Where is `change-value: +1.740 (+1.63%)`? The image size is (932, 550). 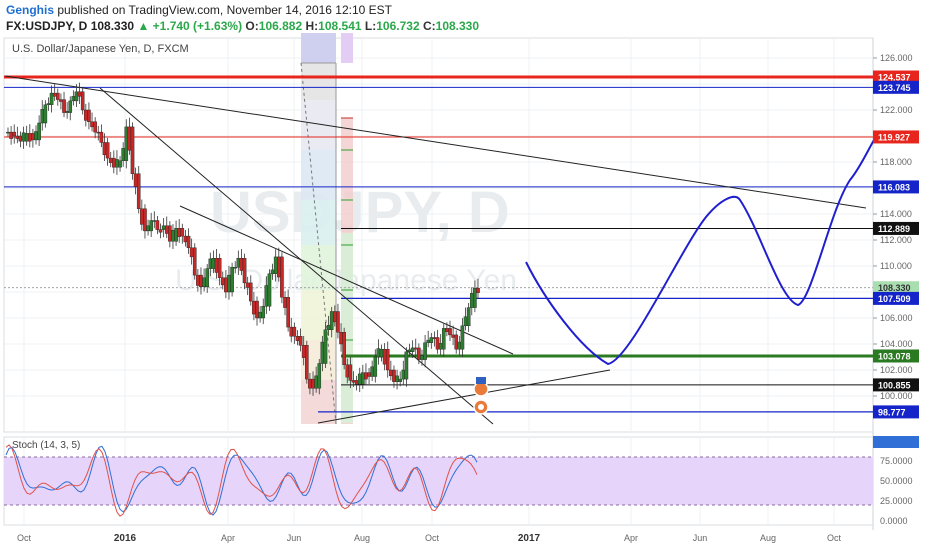 change-value: +1.740 (+1.63%) is located at coordinates (197, 26).